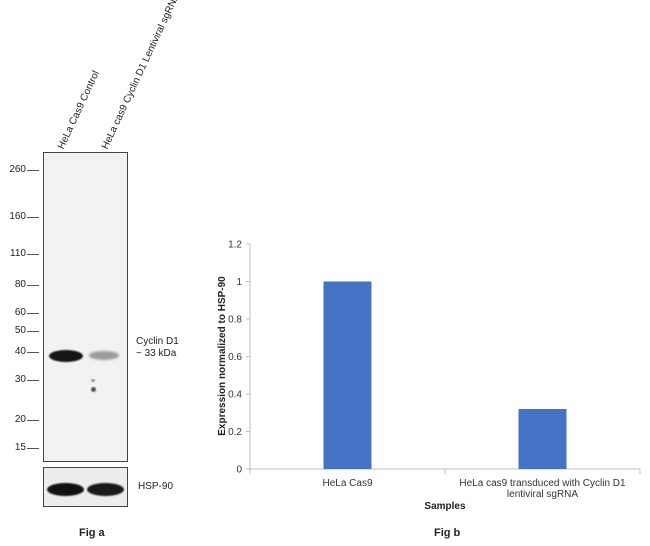 The image size is (650, 546). What do you see at coordinates (104, 355) in the screenshot?
I see `cyclin-d1-band-sgrna` at bounding box center [104, 355].